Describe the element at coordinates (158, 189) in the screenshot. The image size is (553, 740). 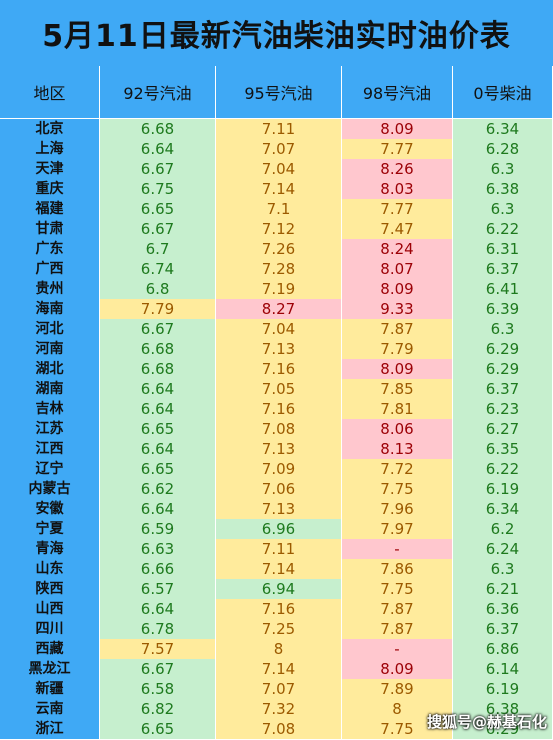
I see `price-92-cell: 6.75` at that location.